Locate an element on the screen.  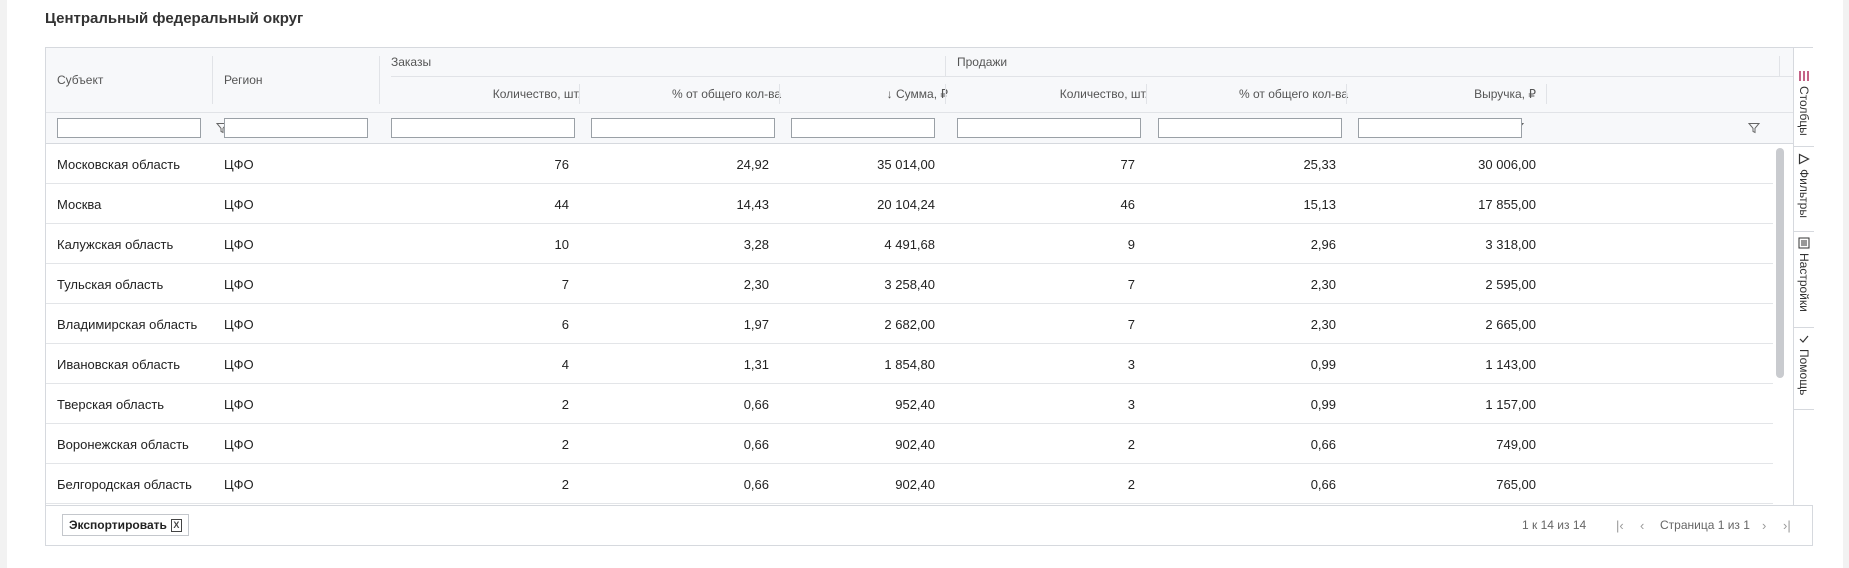
cell-sales-pct: 2,30 is located at coordinates (1323, 324).